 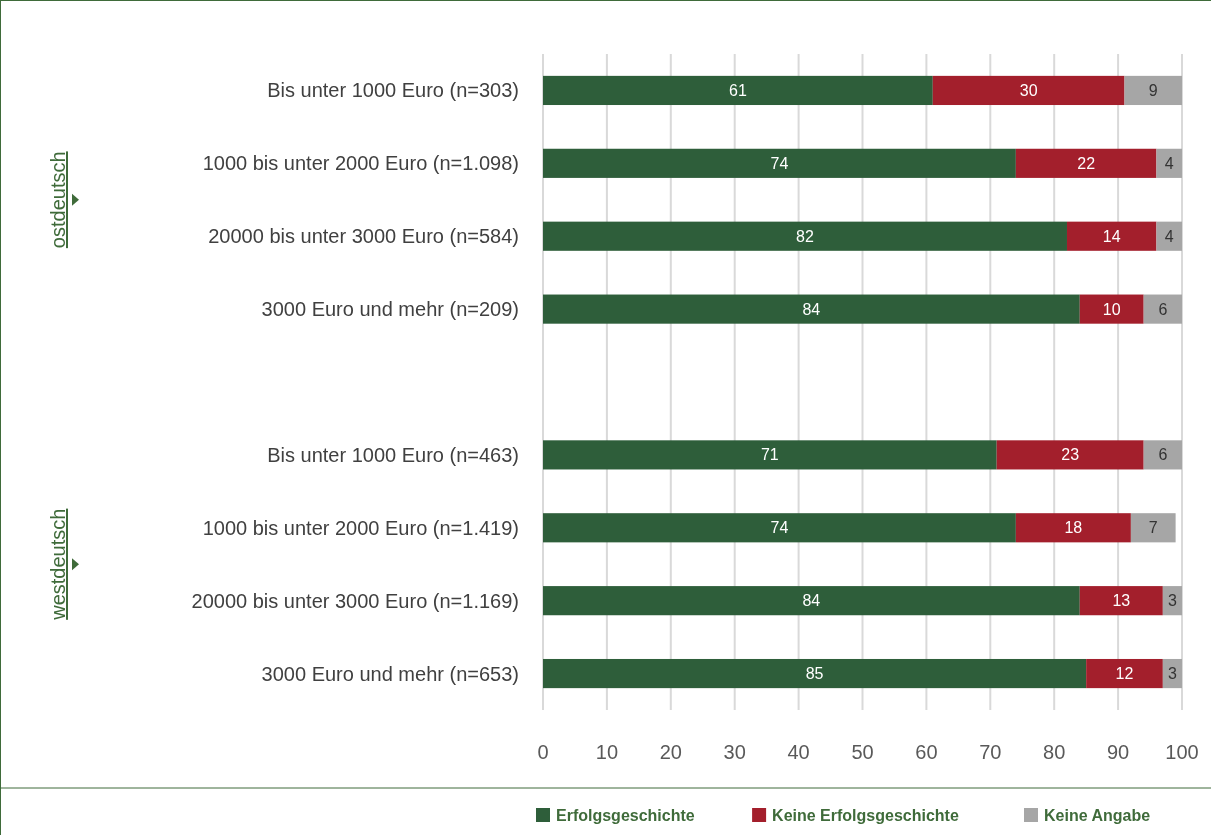 I want to click on data-label: 71, so click(x=769, y=455).